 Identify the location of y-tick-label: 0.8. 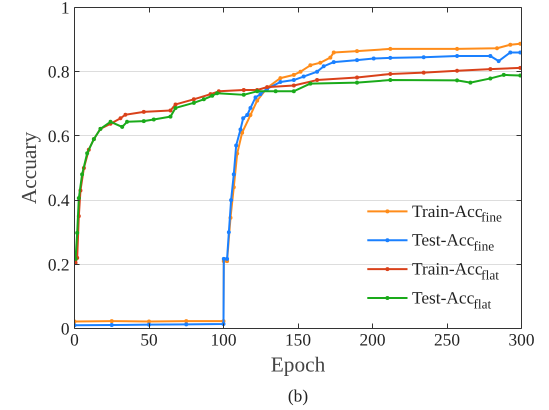
(59, 72).